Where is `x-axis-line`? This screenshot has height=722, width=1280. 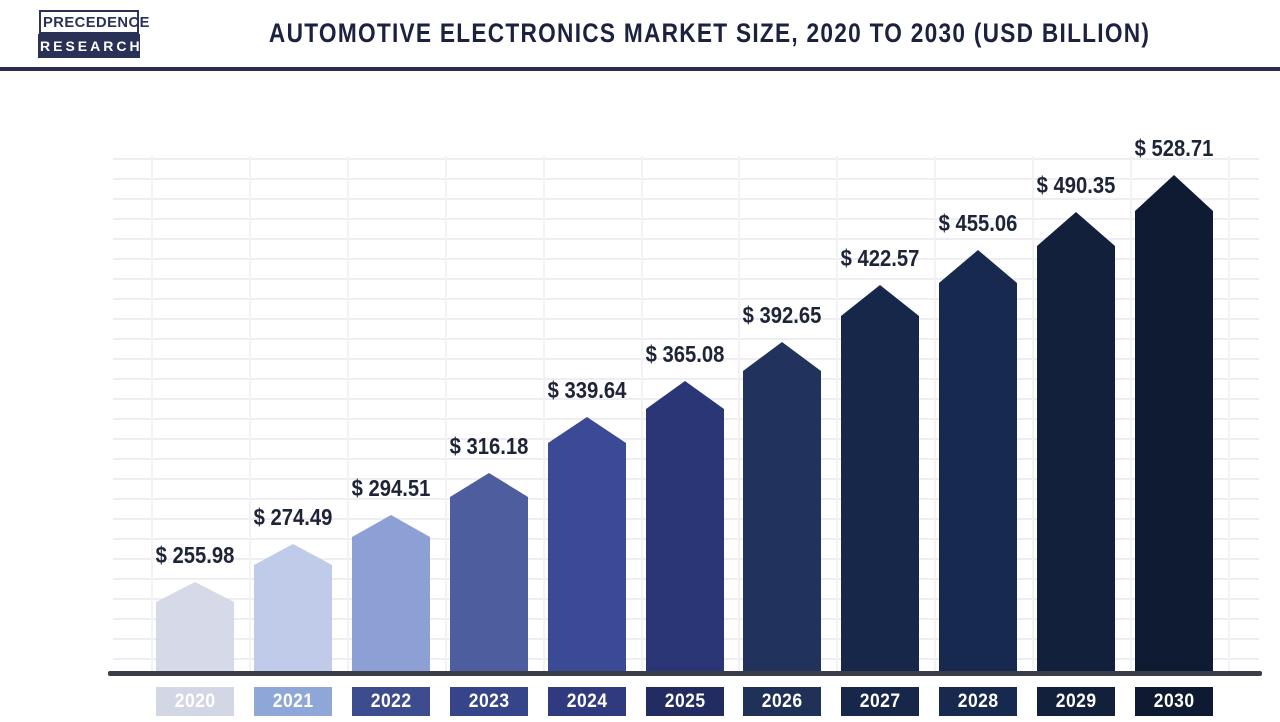
x-axis-line is located at coordinates (685, 673).